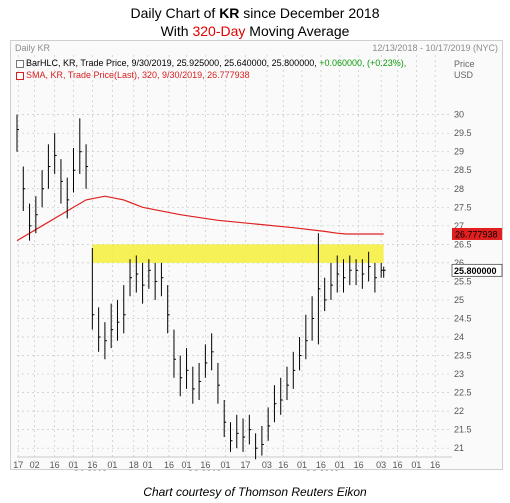 Image resolution: width=510 pixels, height=503 pixels. What do you see at coordinates (229, 13) in the screenshot?
I see `title-ticker: KR` at bounding box center [229, 13].